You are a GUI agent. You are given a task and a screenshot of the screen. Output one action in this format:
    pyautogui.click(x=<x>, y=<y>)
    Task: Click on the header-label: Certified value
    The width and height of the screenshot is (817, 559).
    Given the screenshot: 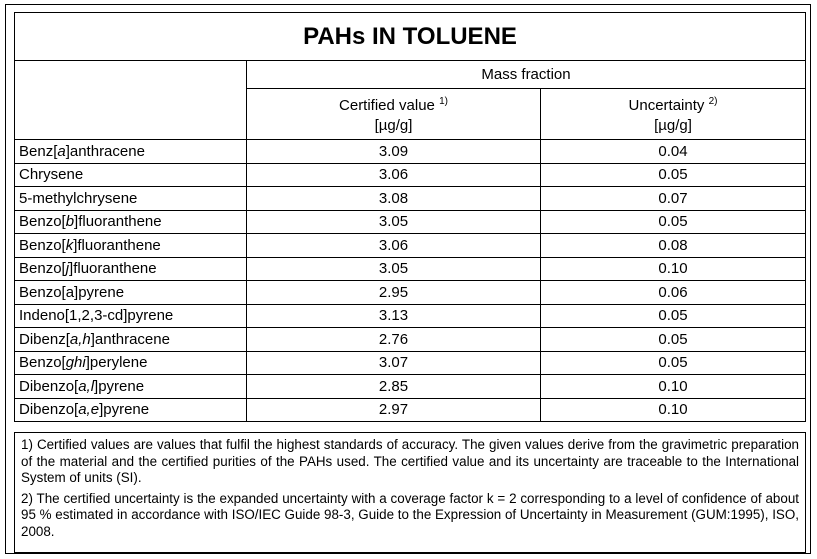 What is the action you would take?
    pyautogui.click(x=387, y=105)
    